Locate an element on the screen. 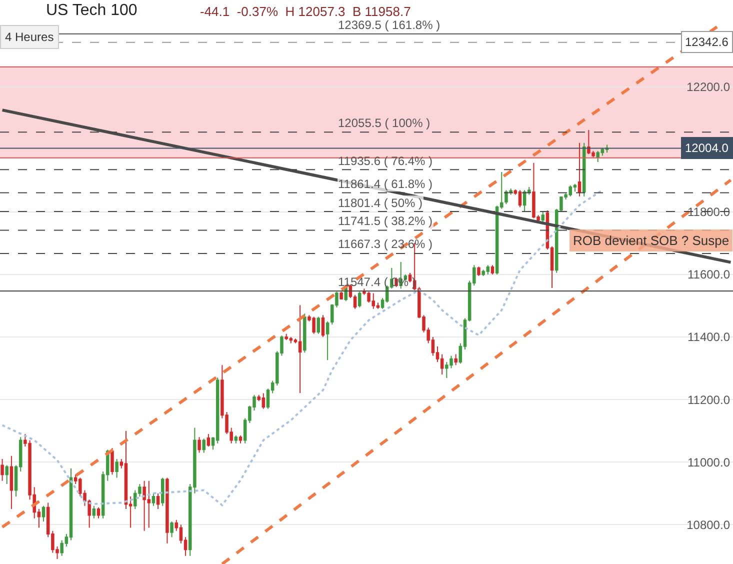 The height and width of the screenshot is (564, 733). y-tick-label: 11000.0 is located at coordinates (709, 462).